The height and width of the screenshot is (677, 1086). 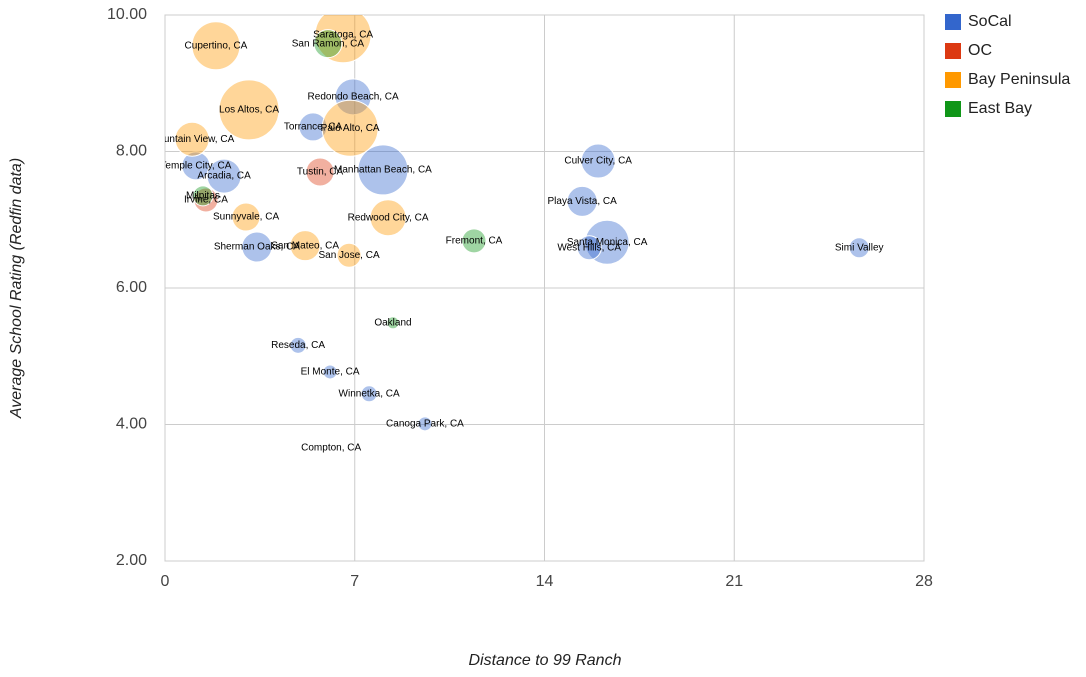 I want to click on bubble-label: Playa Vista, CA, so click(x=583, y=201).